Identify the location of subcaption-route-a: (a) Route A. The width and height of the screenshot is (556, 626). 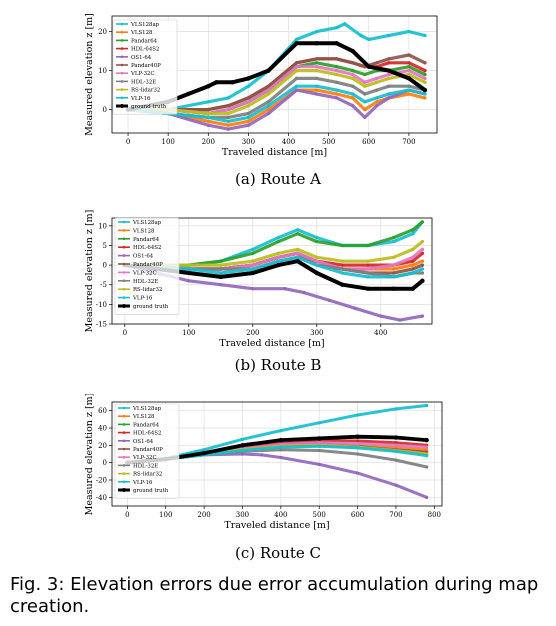
(278, 179).